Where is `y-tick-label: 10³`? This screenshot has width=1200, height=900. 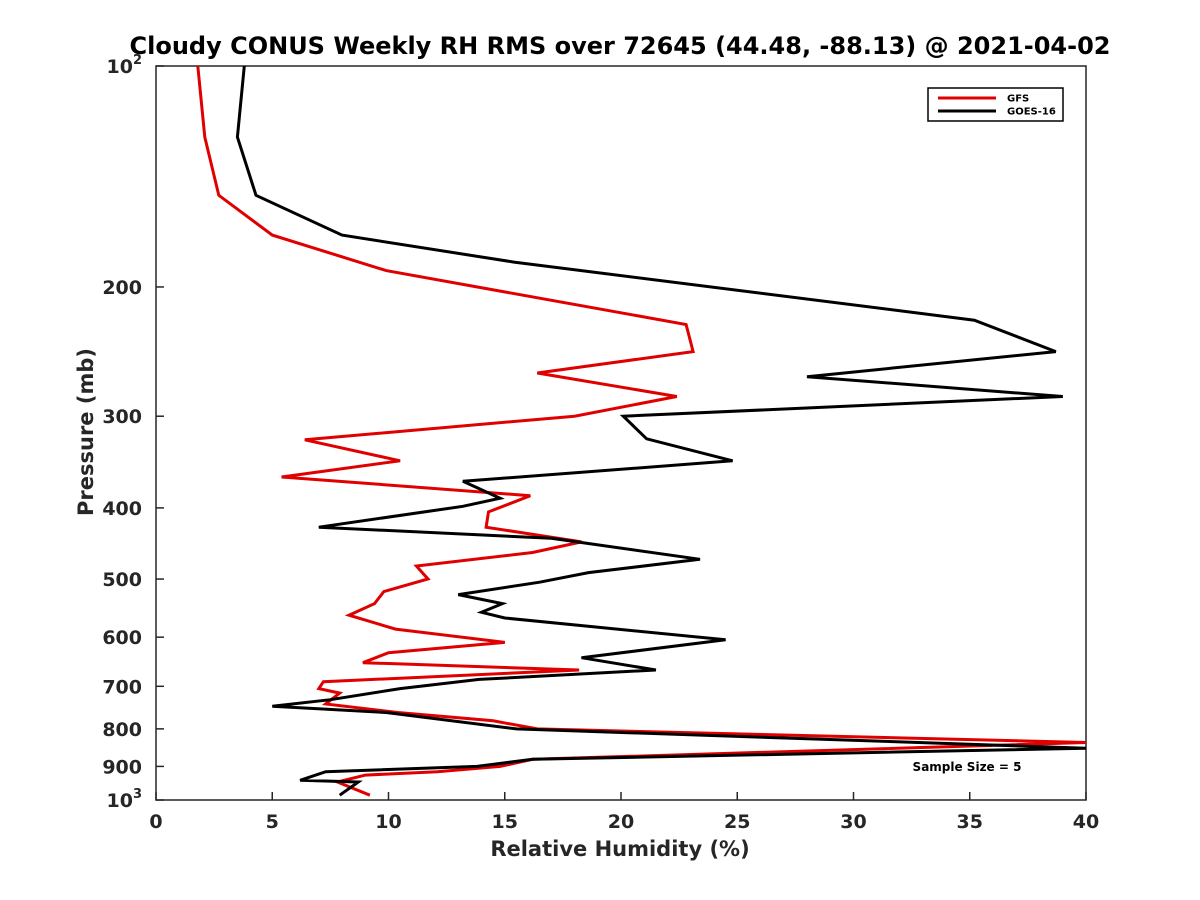
y-tick-label: 10³ is located at coordinates (125, 799).